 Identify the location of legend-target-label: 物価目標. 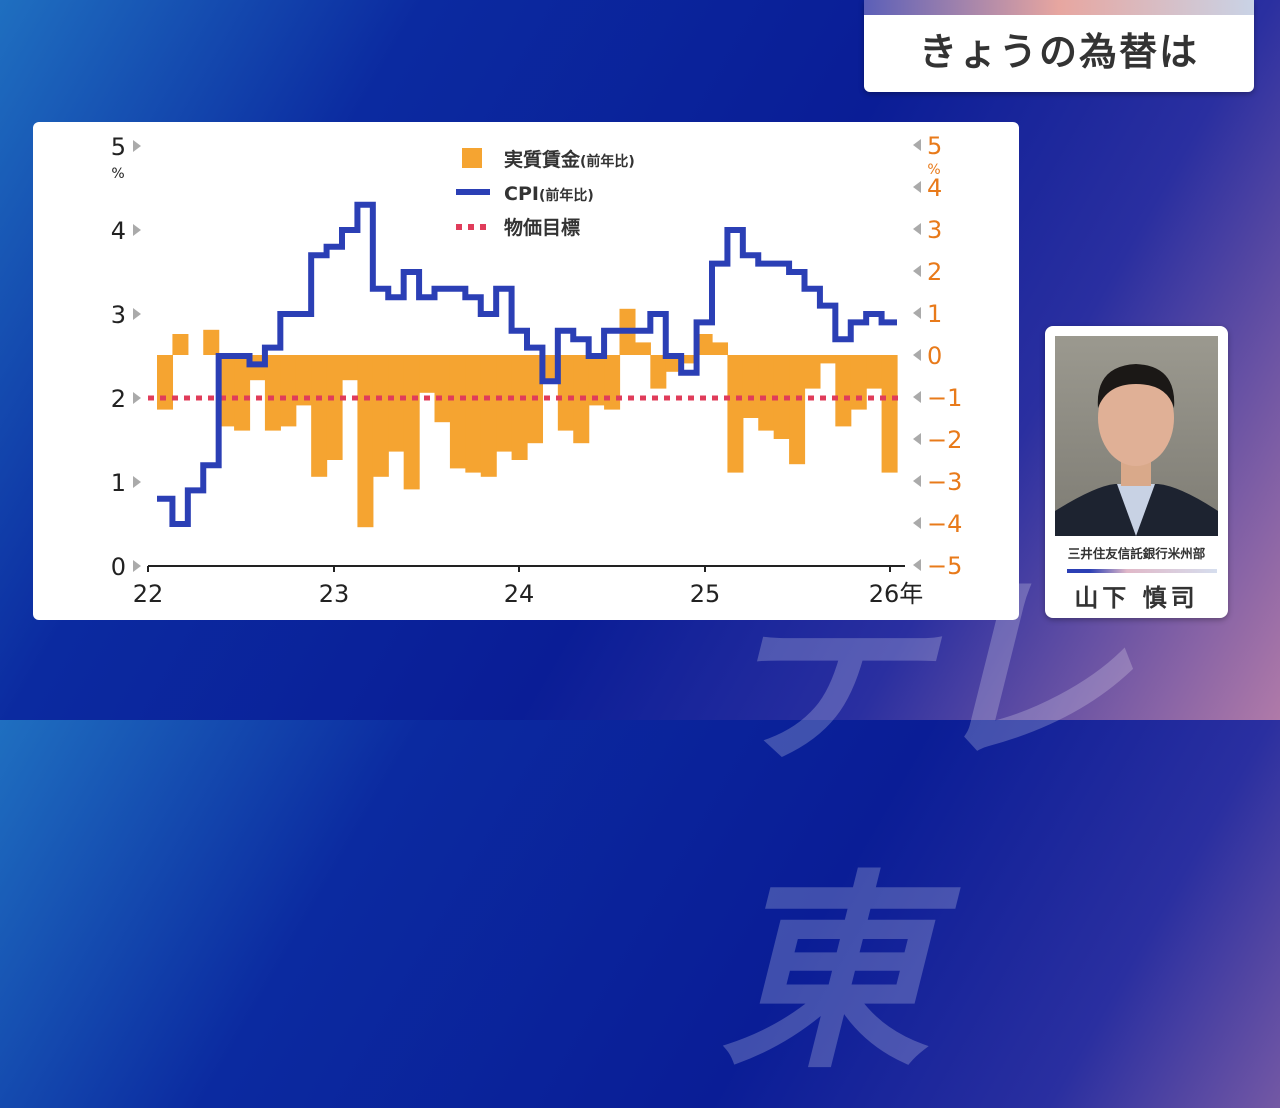
(542, 227).